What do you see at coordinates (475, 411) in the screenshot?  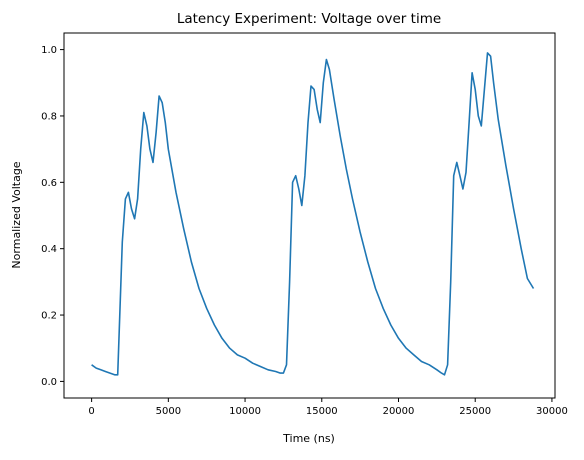 I see `x-tick-label: 25000` at bounding box center [475, 411].